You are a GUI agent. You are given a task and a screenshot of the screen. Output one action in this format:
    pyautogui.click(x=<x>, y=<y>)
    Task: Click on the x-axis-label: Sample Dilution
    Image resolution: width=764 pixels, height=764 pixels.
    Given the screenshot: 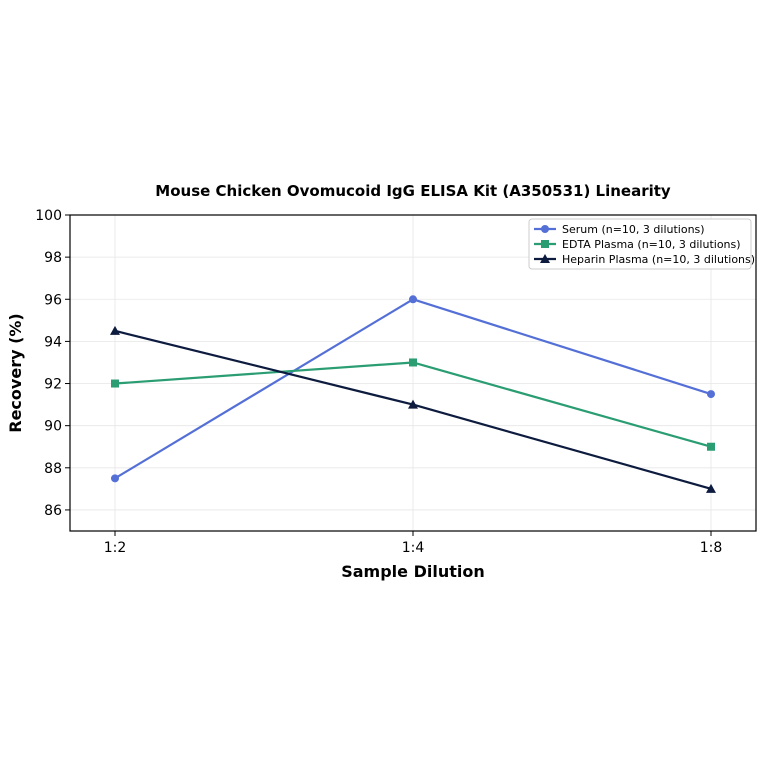 What is the action you would take?
    pyautogui.click(x=413, y=571)
    